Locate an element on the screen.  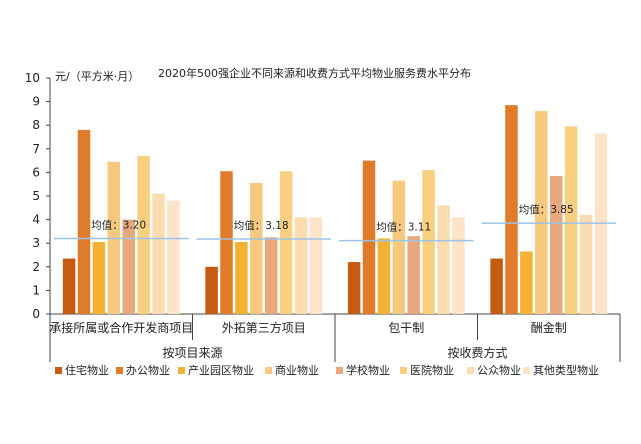
y-tick-label: 3 is located at coordinates (36, 243).